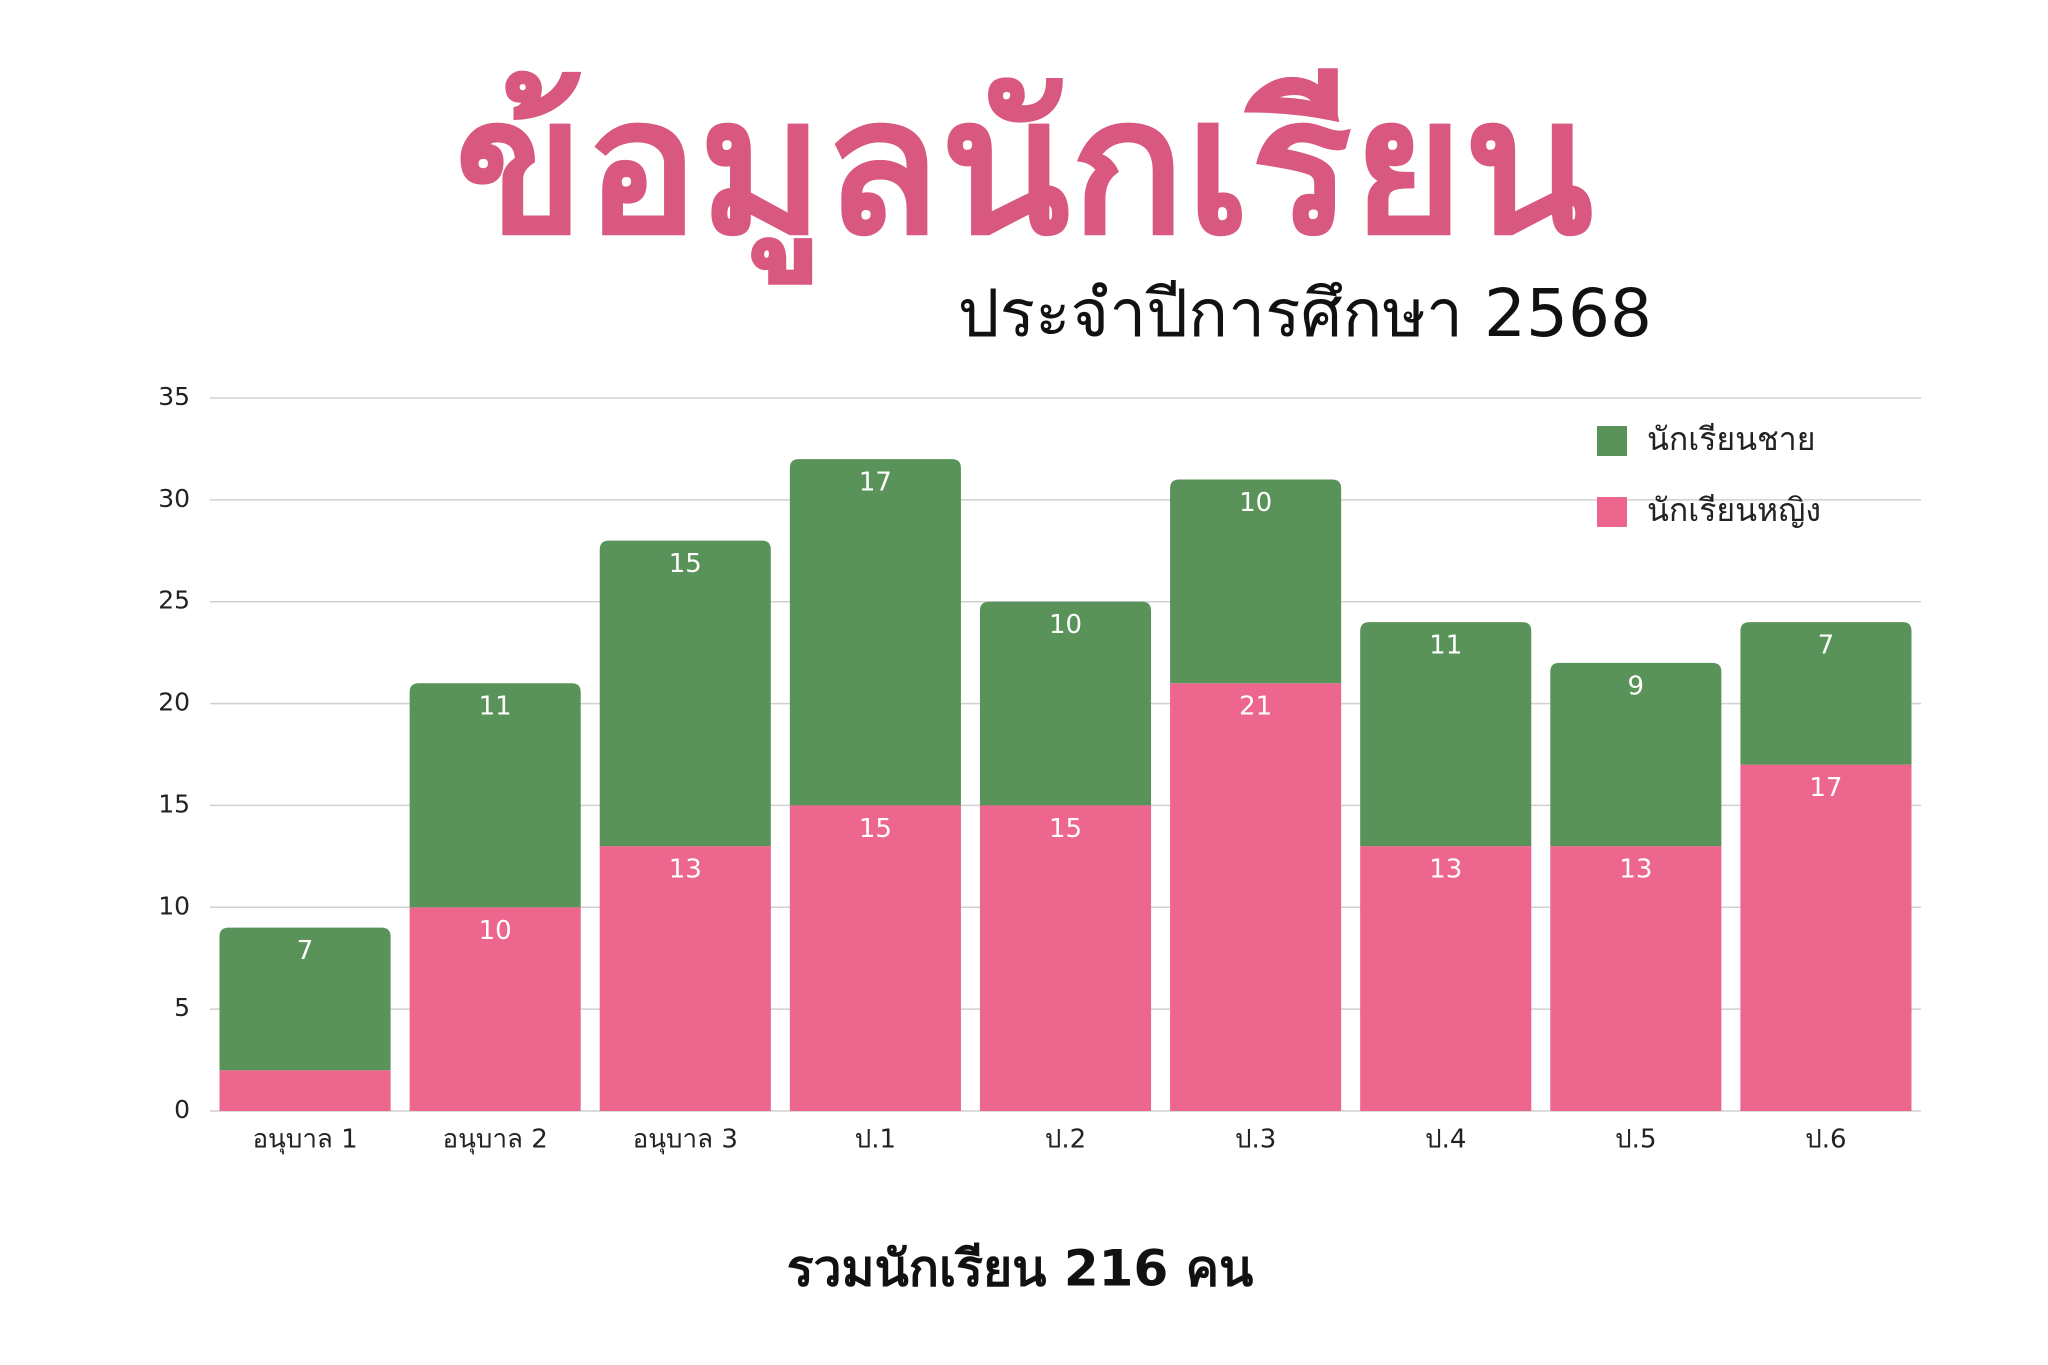 Image resolution: width=2048 pixels, height=1365 pixels. Describe the element at coordinates (1734, 510) in the screenshot. I see `legend-label: นักเรียนหญิง` at that location.